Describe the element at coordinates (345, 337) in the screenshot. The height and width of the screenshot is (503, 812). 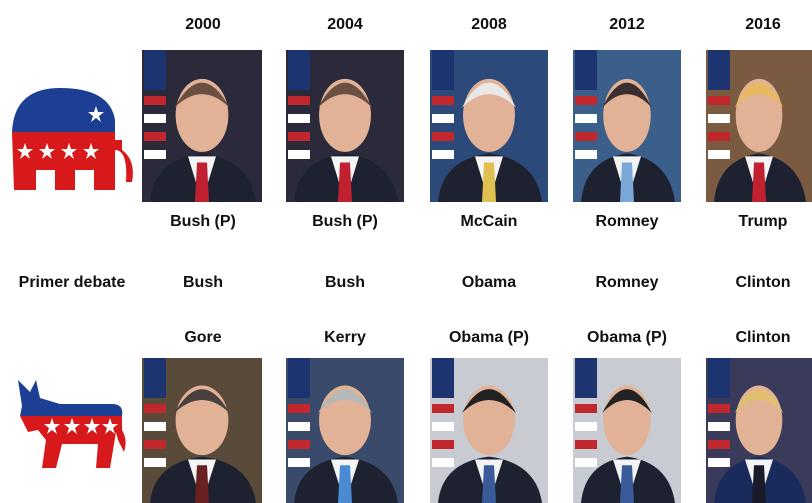
I see `democrat-candidate: Kerry` at that location.